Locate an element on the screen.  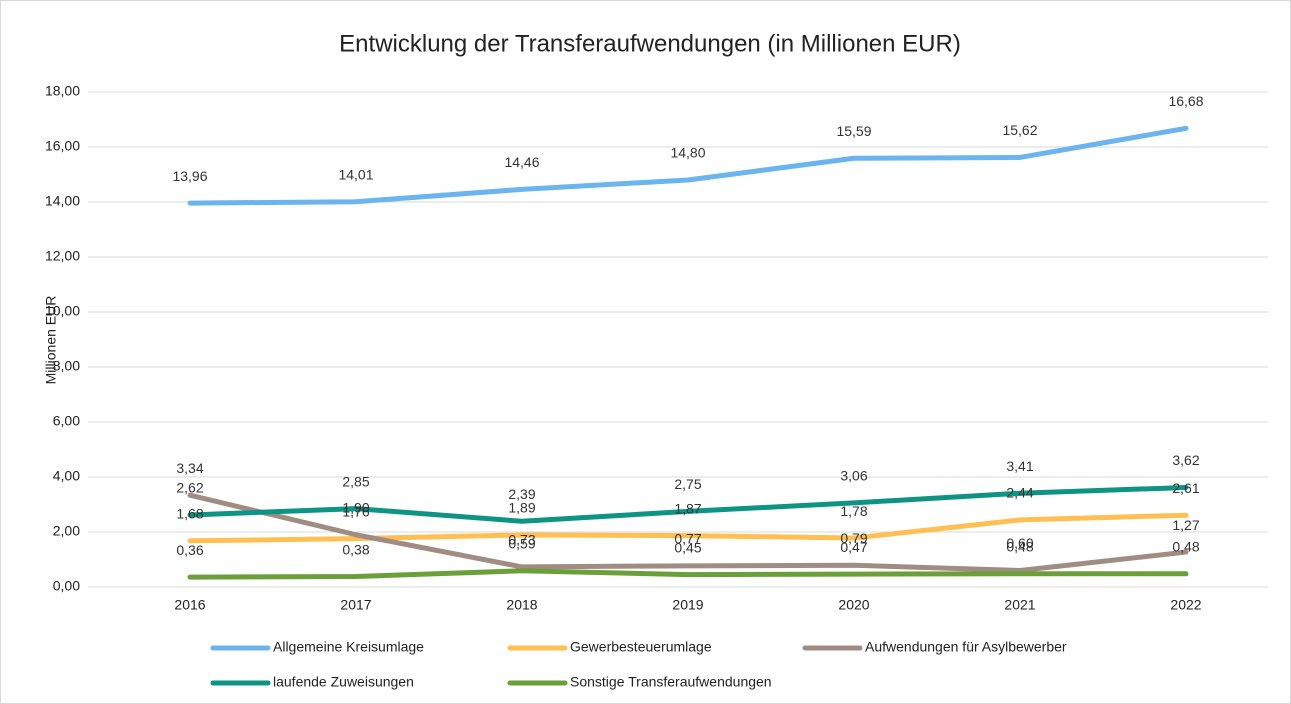
data-label: 0,73 is located at coordinates (521, 540).